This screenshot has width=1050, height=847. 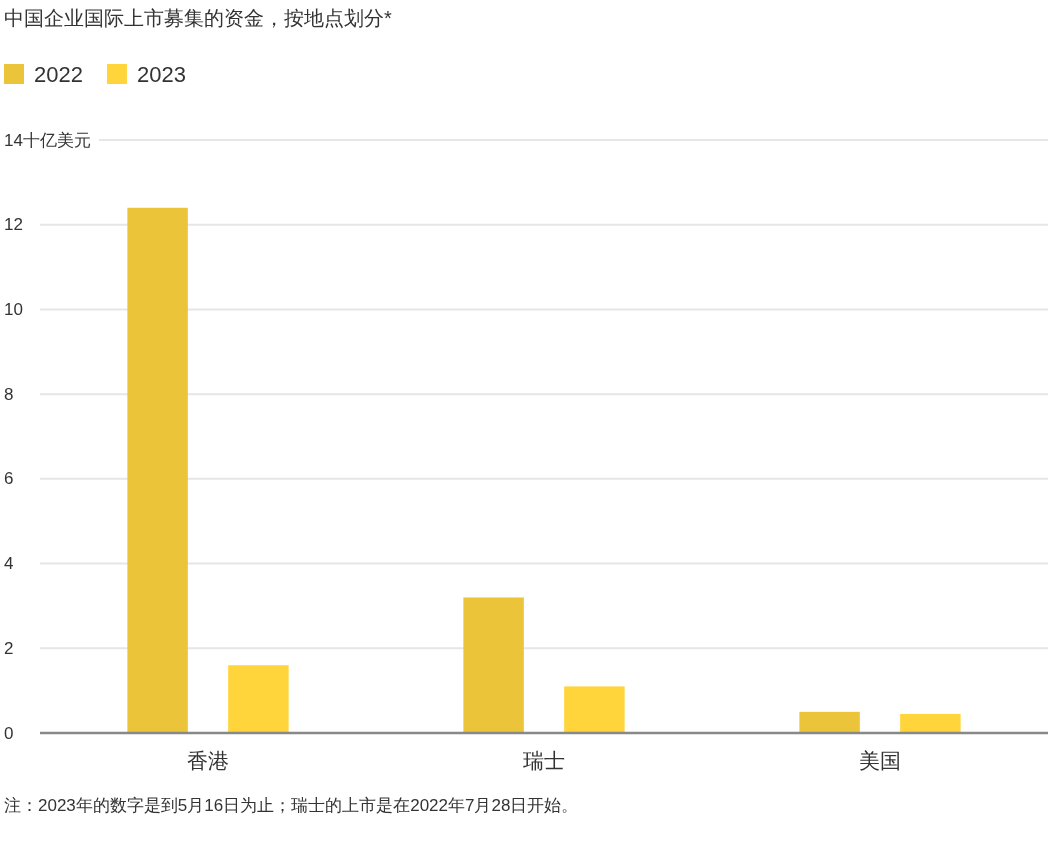 What do you see at coordinates (58, 74) in the screenshot?
I see `legend-label: 2022` at bounding box center [58, 74].